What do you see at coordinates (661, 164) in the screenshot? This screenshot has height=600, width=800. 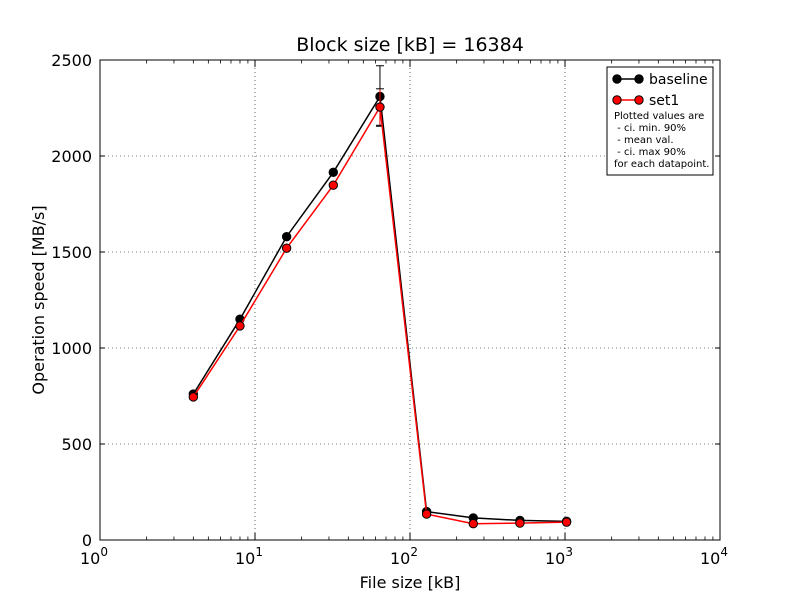 I see `legend-note-line: for each datapoint.` at bounding box center [661, 164].